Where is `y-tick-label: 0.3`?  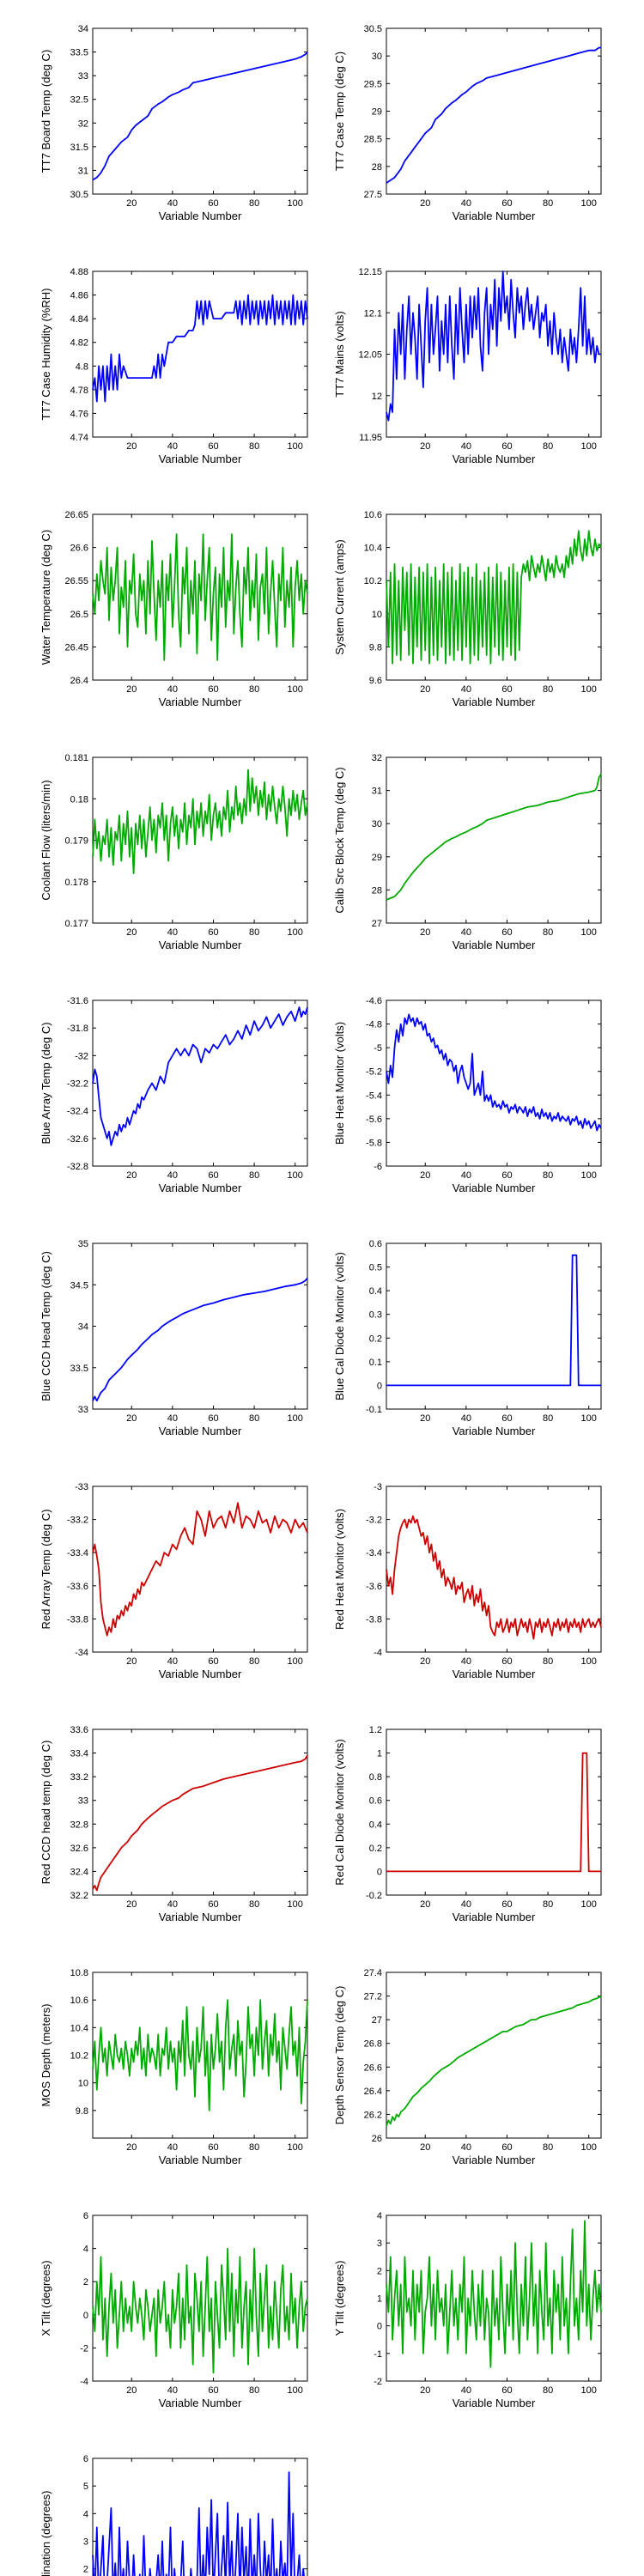
y-tick-label: 0.3 is located at coordinates (376, 1316).